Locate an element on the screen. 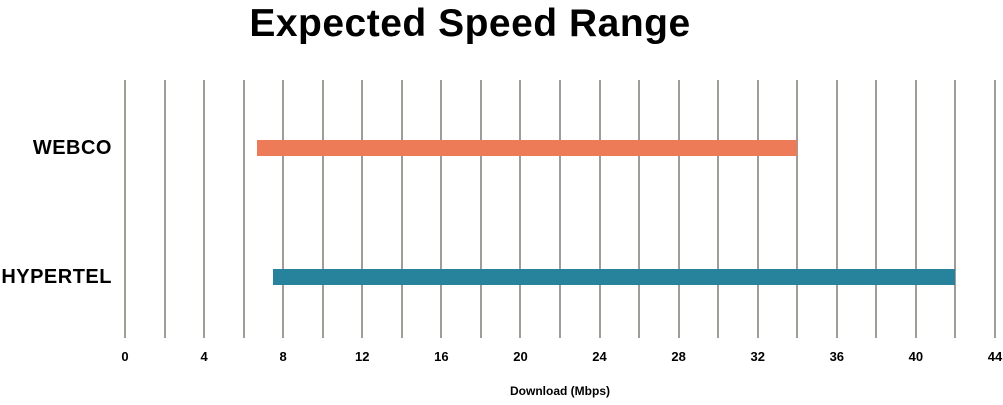 This screenshot has width=1003, height=405. x-axis-label: Download (Mbps) is located at coordinates (560, 391).